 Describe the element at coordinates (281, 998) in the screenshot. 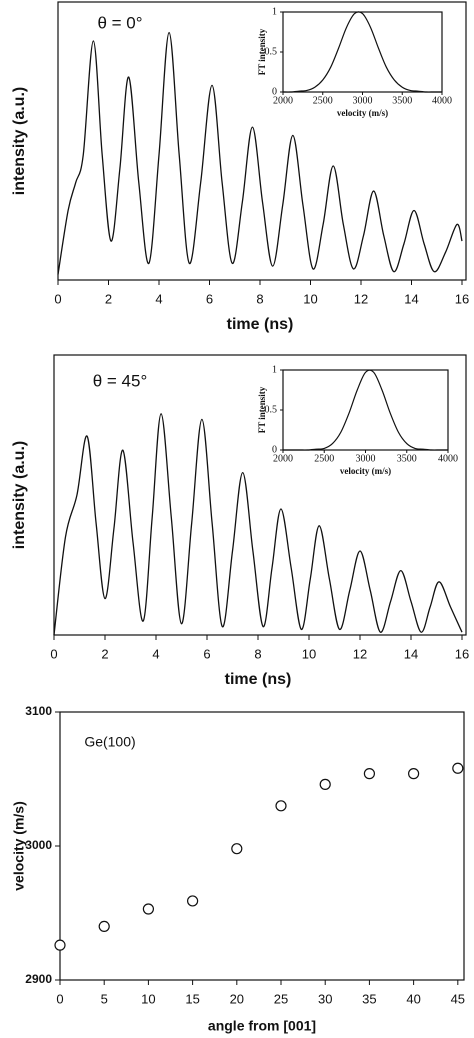

I see `x-tick-label: 25` at that location.